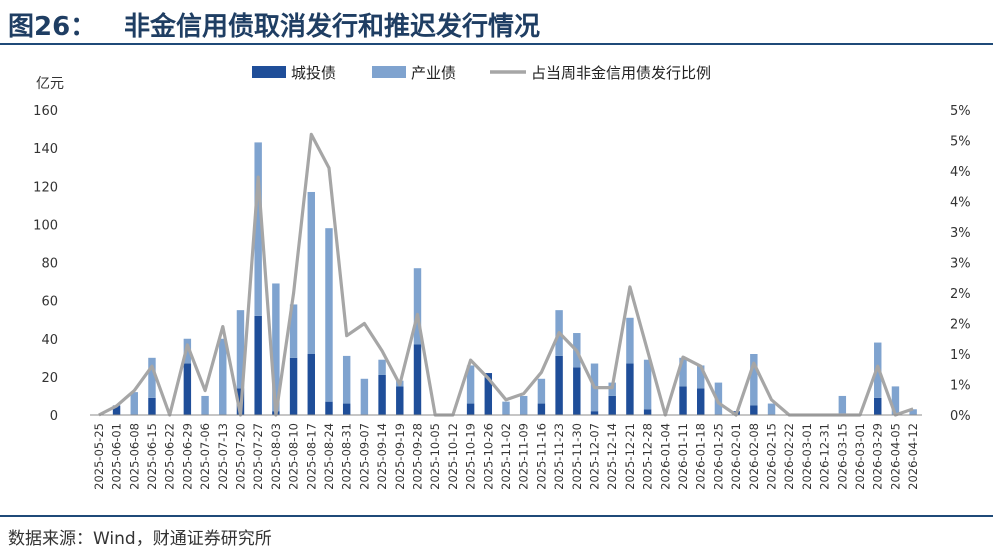 Image resolution: width=993 pixels, height=550 pixels. What do you see at coordinates (471, 456) in the screenshot?
I see `x-tick-label: 2025-10-19` at bounding box center [471, 456].